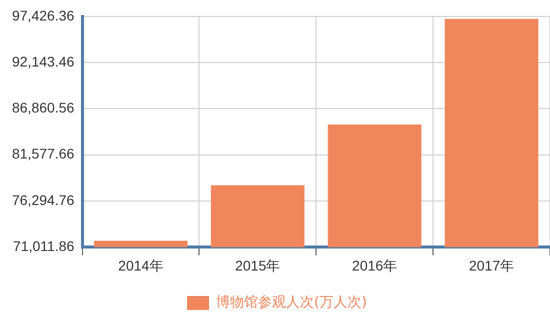 This screenshot has height=324, width=550. Describe the element at coordinates (43, 200) in the screenshot. I see `y-tick-label: 76,294.76` at that location.